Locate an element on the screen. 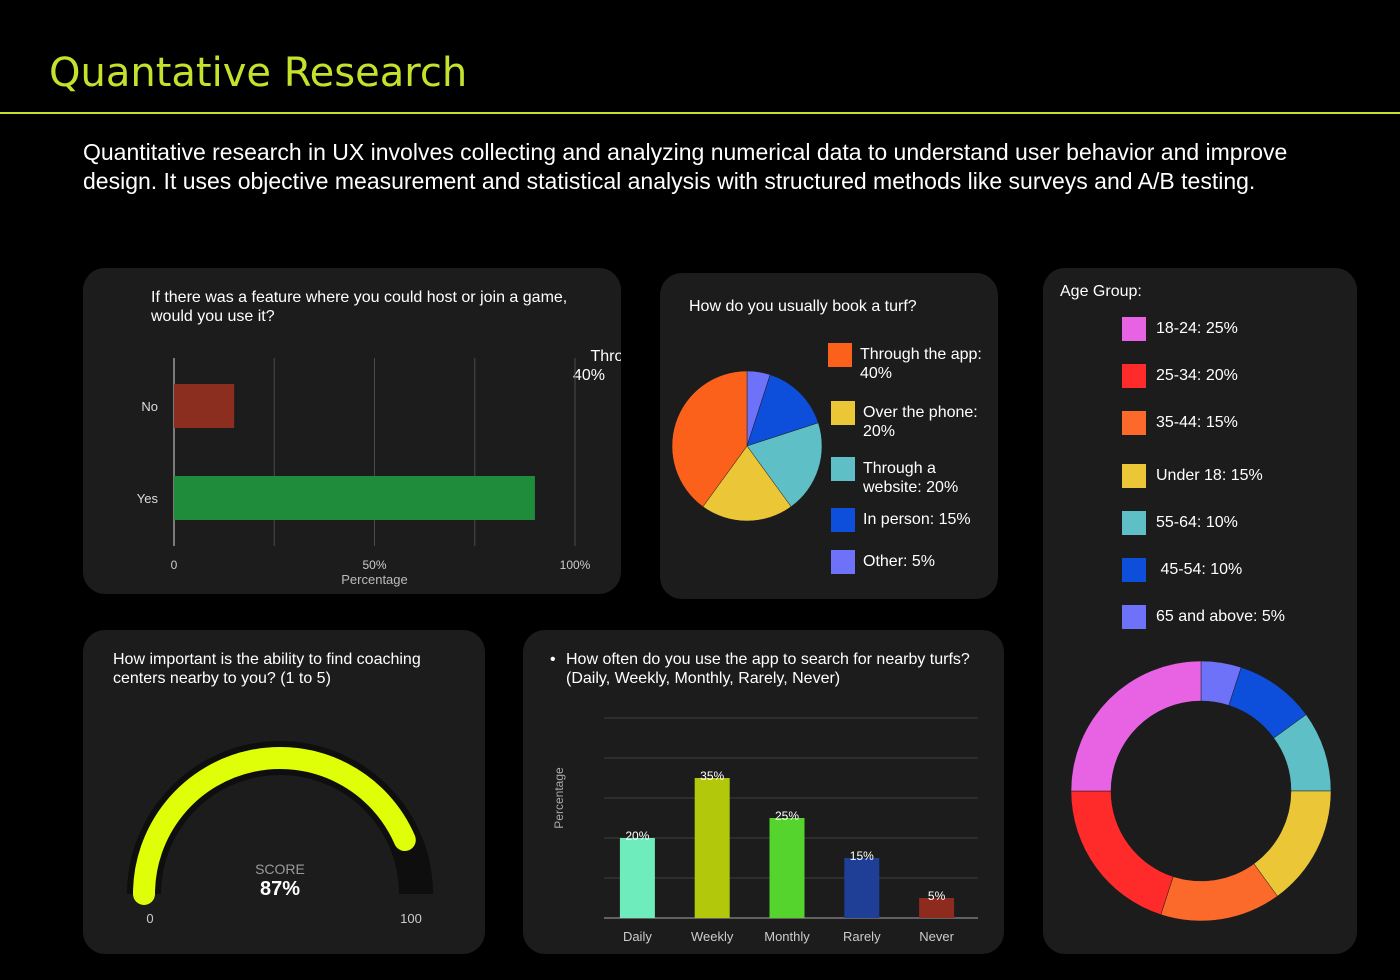  legend-label: 18-24: 25% is located at coordinates (1197, 328).